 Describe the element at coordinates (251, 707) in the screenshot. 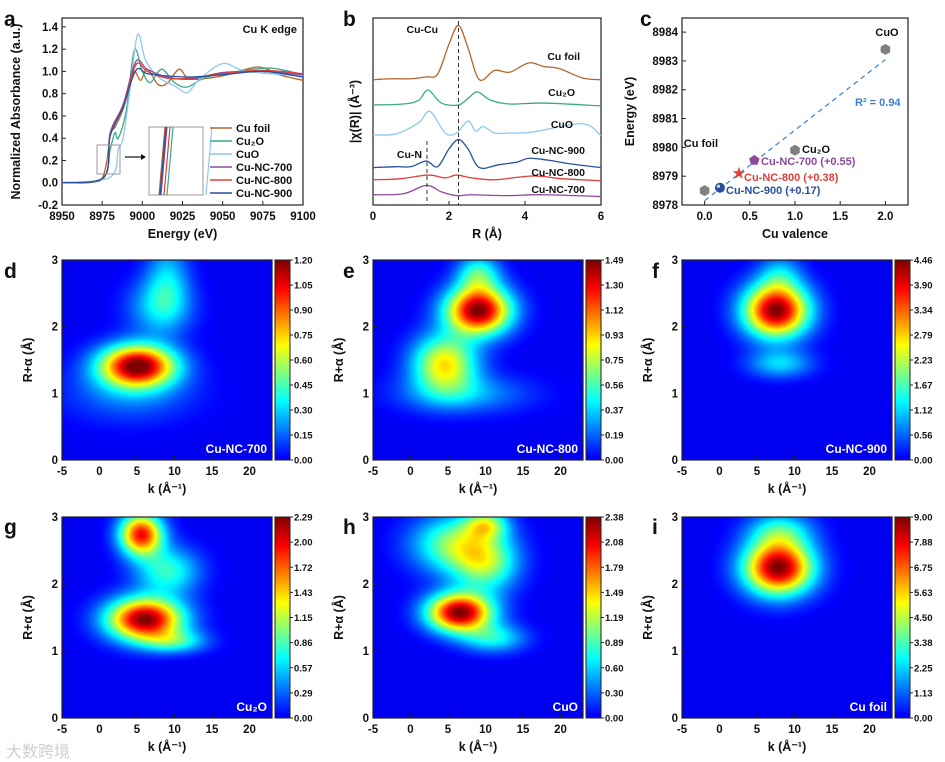

I see `panel-g-sample-label: Cu₂O` at that location.